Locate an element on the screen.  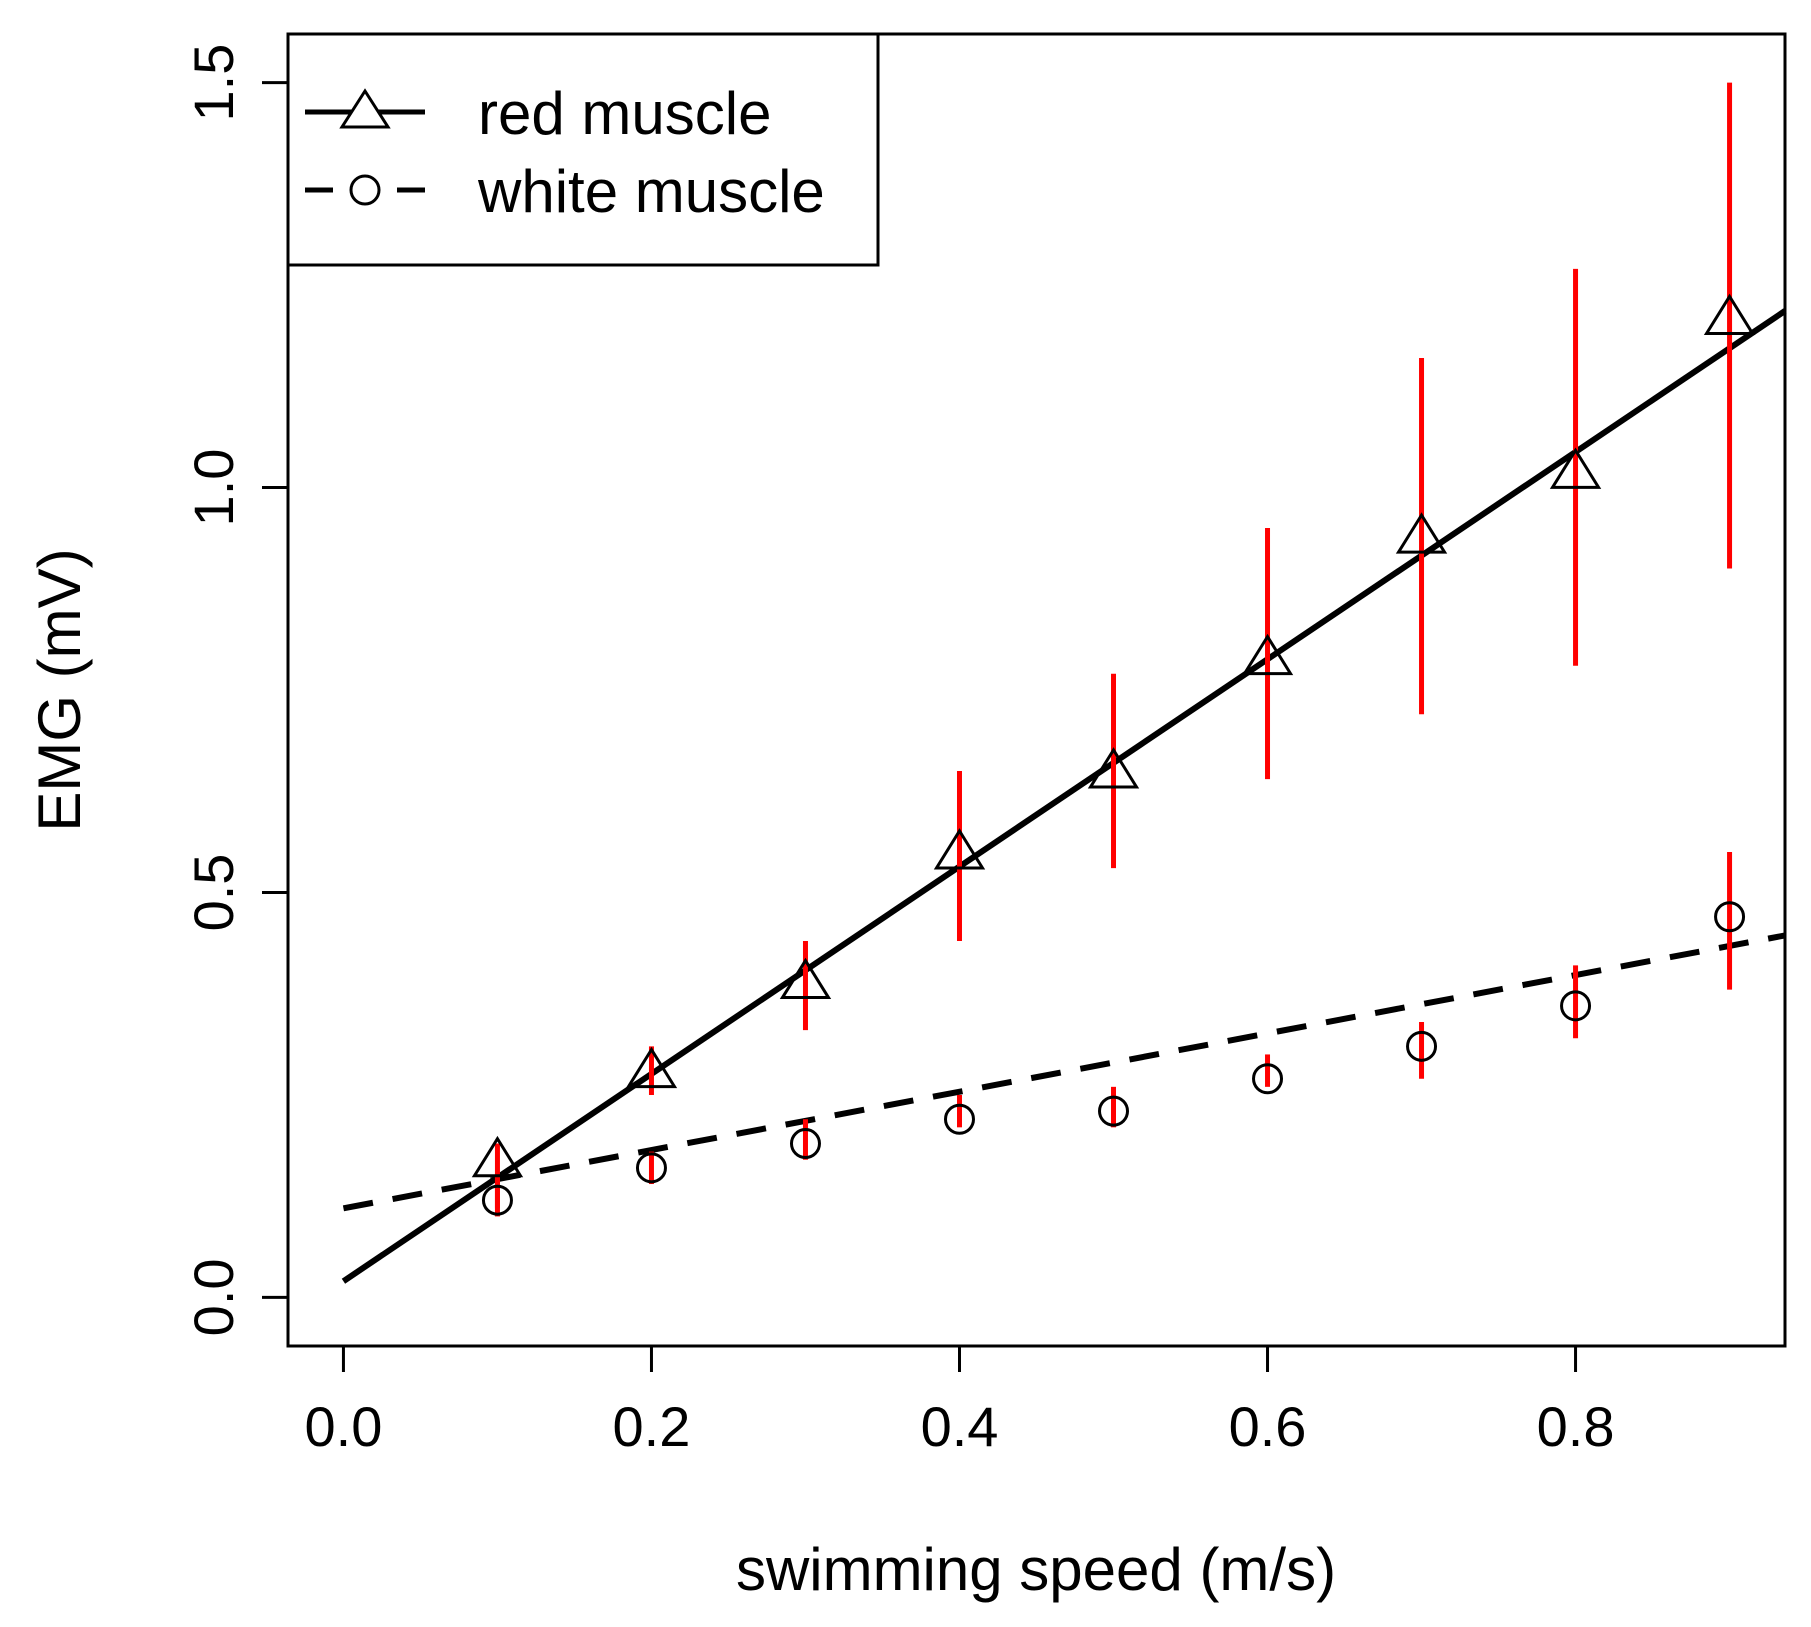
x-axis-title: swimming speed (m/s) is located at coordinates (1036, 1569).